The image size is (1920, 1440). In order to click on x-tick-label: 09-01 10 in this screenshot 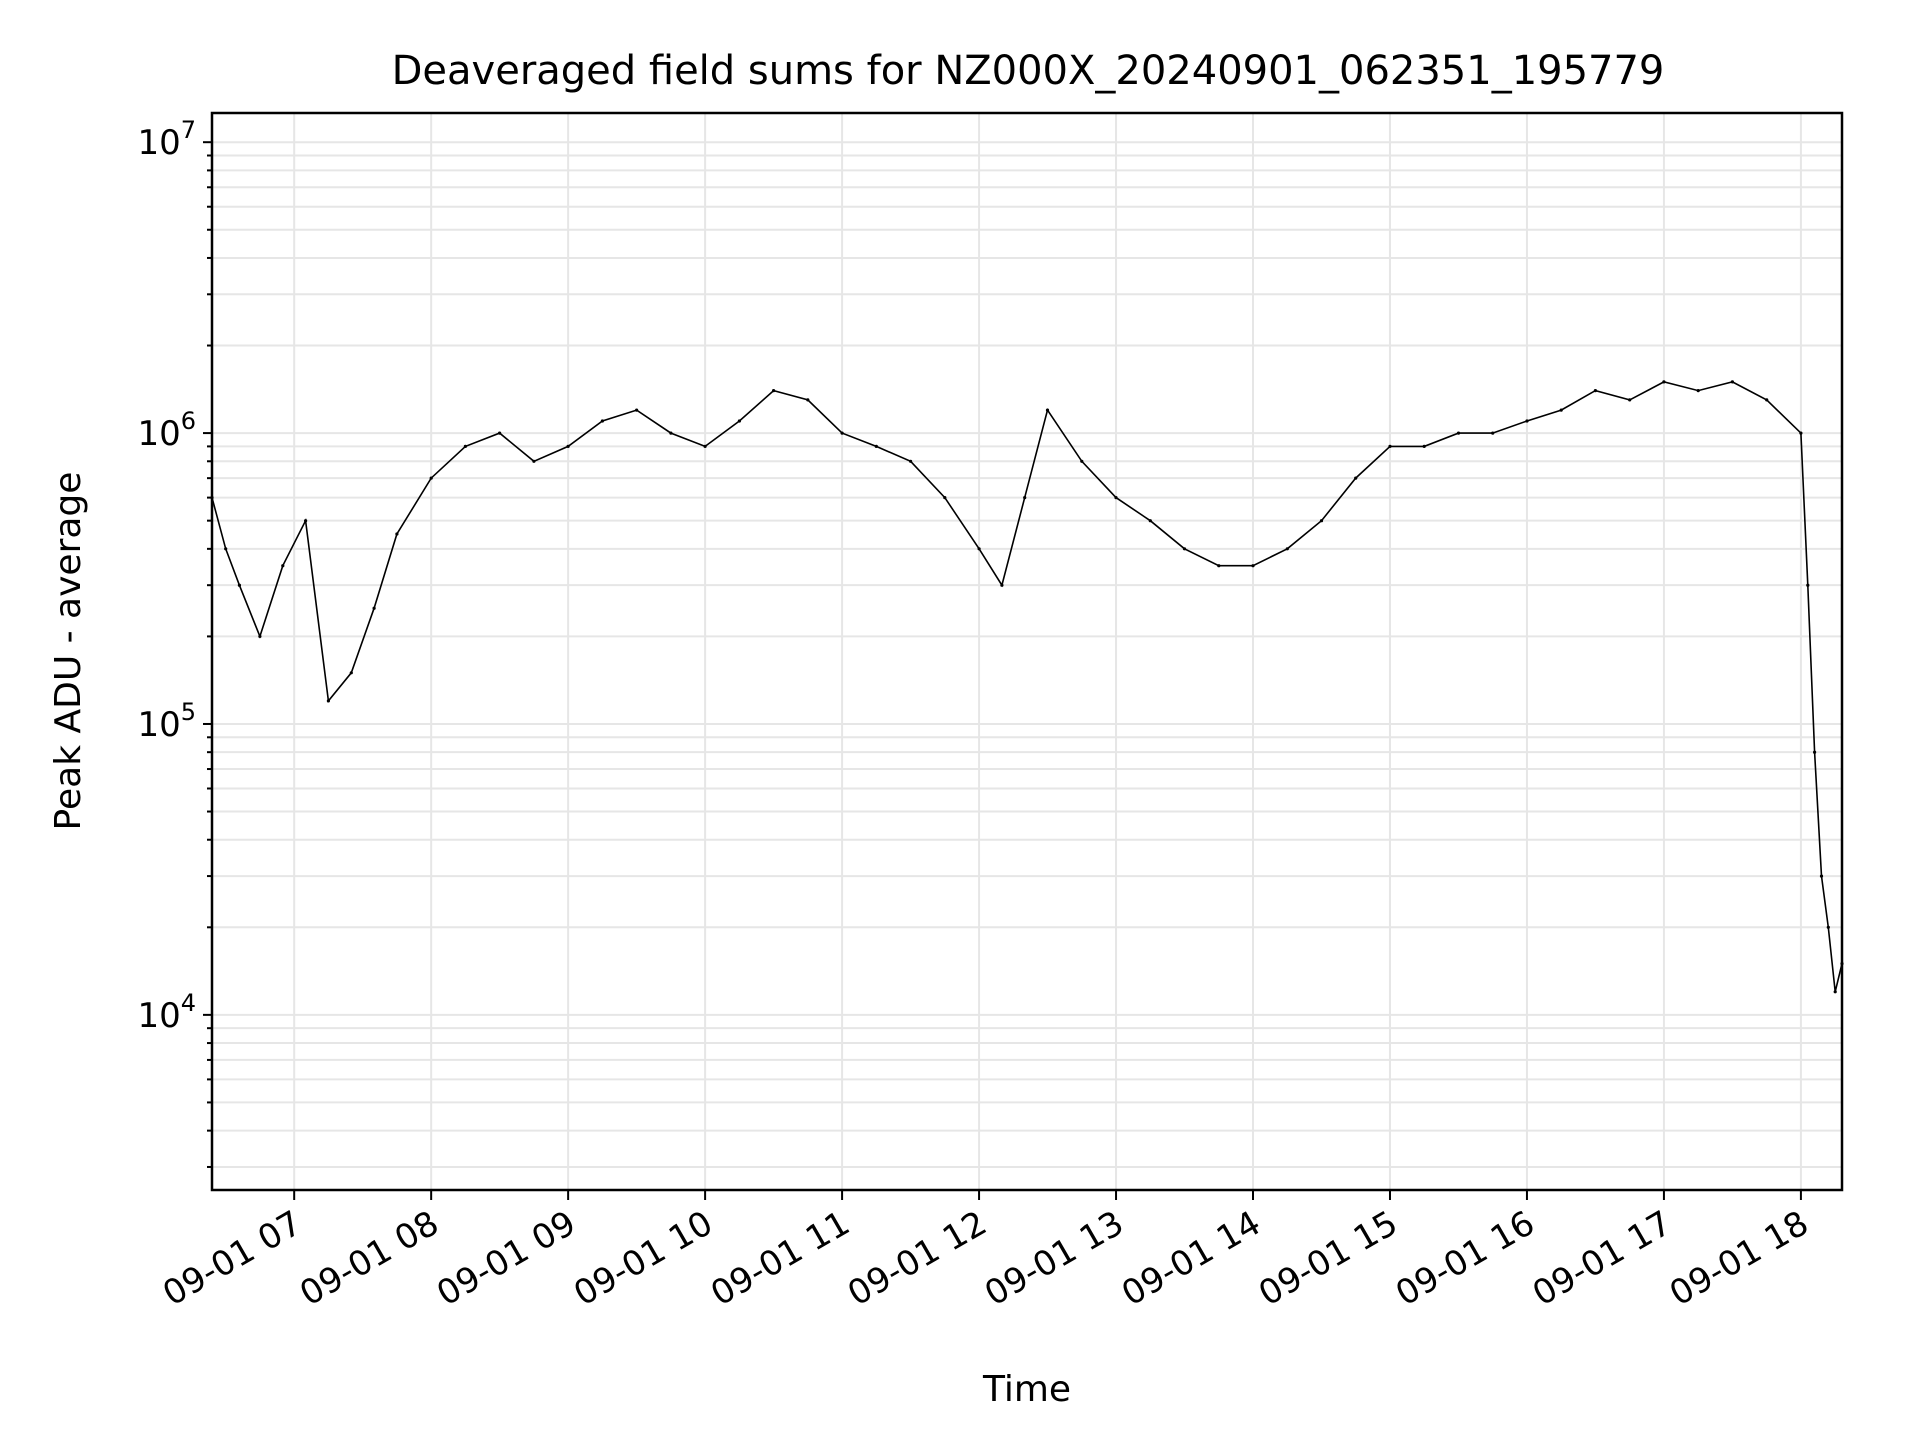, I will do `click(643, 1258)`.